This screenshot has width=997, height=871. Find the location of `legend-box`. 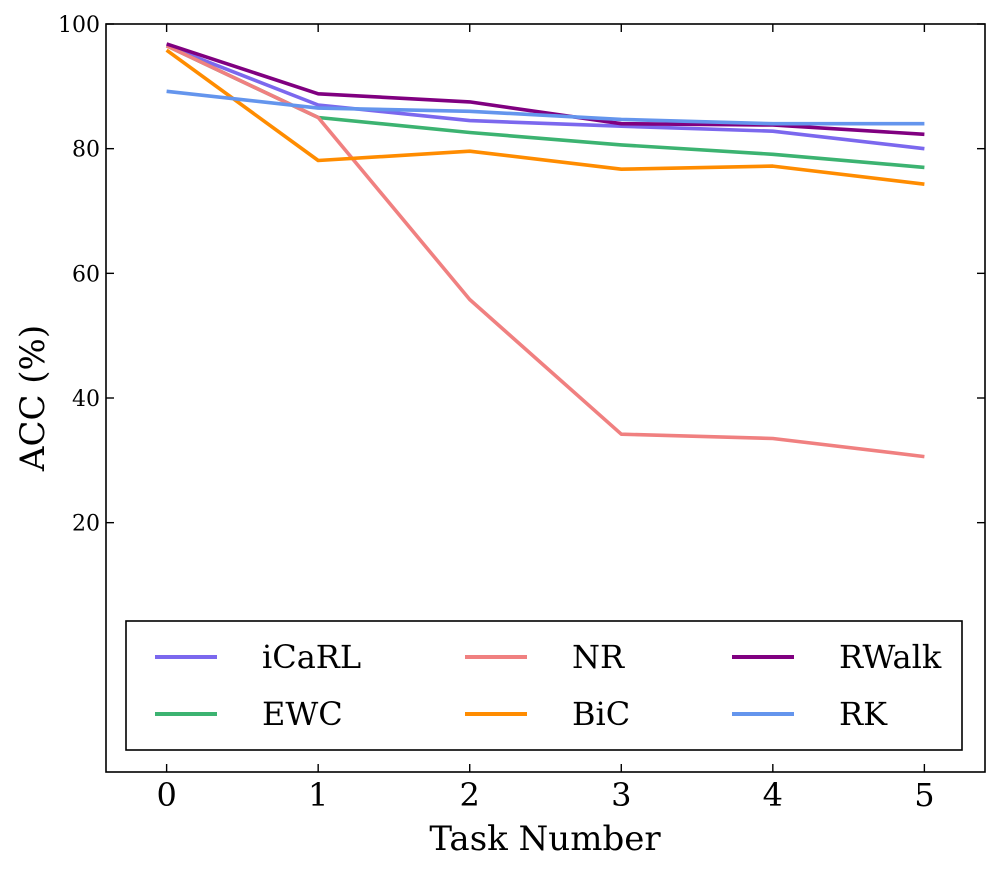

legend-box is located at coordinates (544, 685).